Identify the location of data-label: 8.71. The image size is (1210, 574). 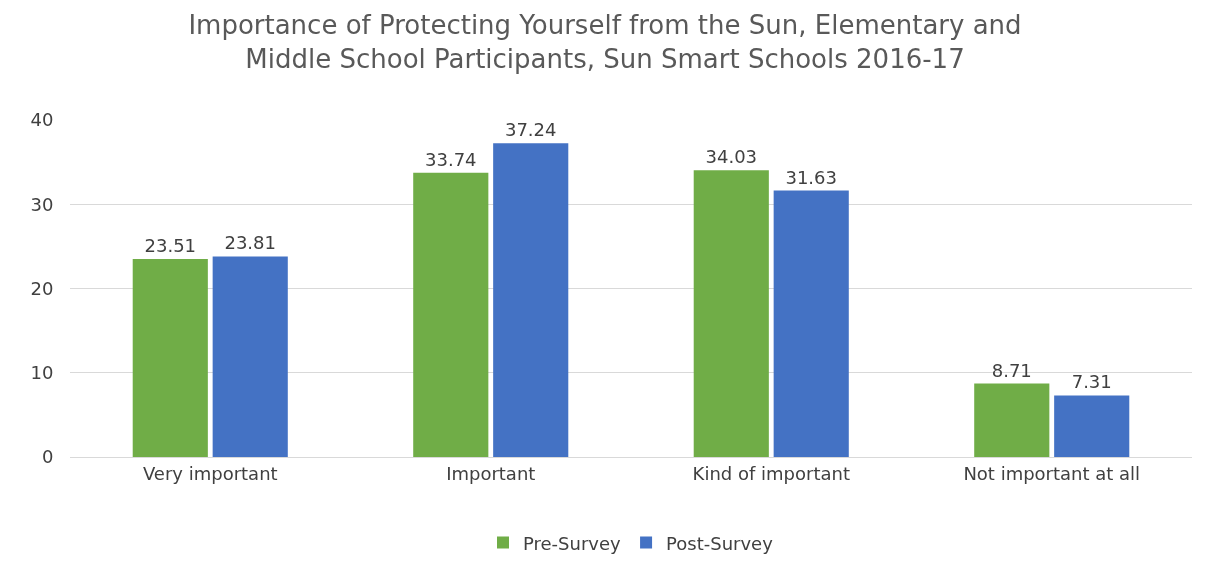
(1011, 370).